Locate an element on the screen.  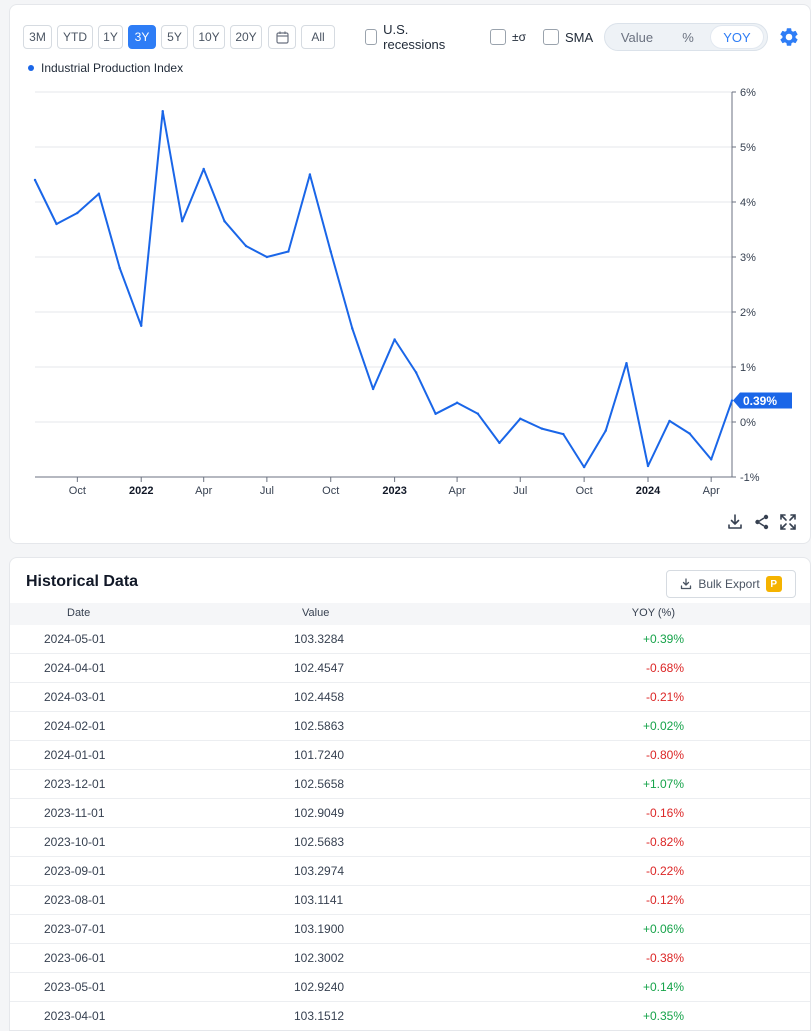
legend-label: Industrial Production Index is located at coordinates (112, 68).